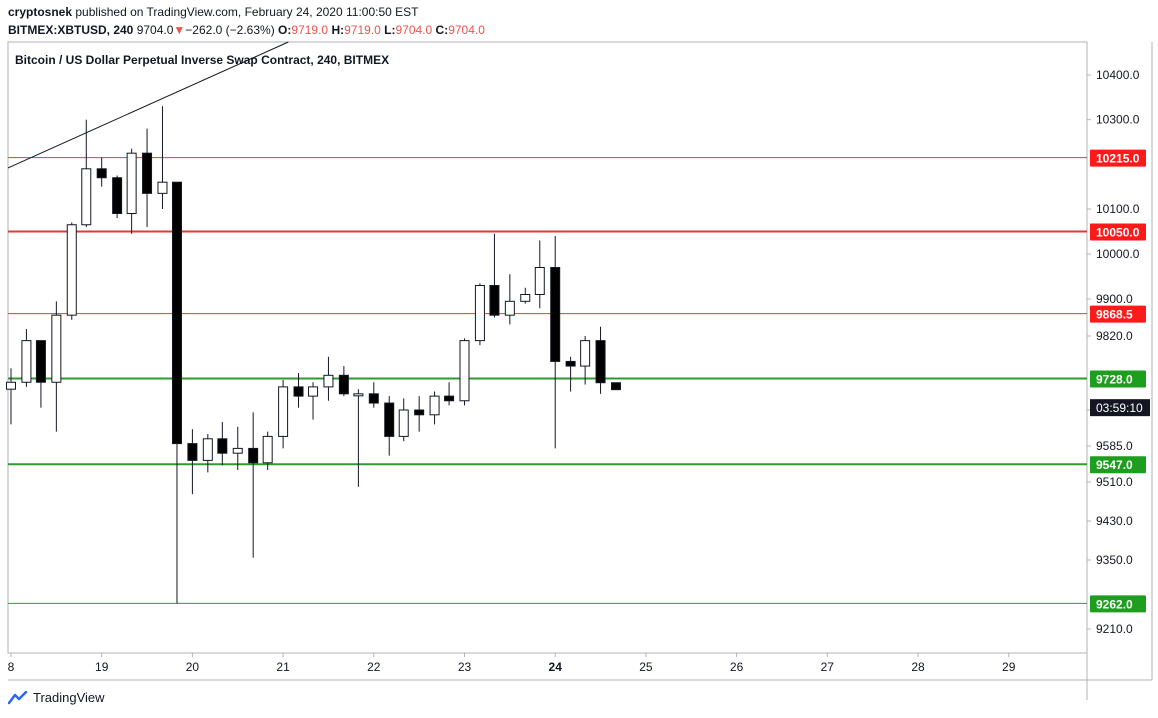 The height and width of the screenshot is (718, 1158). Describe the element at coordinates (646, 667) in the screenshot. I see `x-tick-label: 25` at that location.